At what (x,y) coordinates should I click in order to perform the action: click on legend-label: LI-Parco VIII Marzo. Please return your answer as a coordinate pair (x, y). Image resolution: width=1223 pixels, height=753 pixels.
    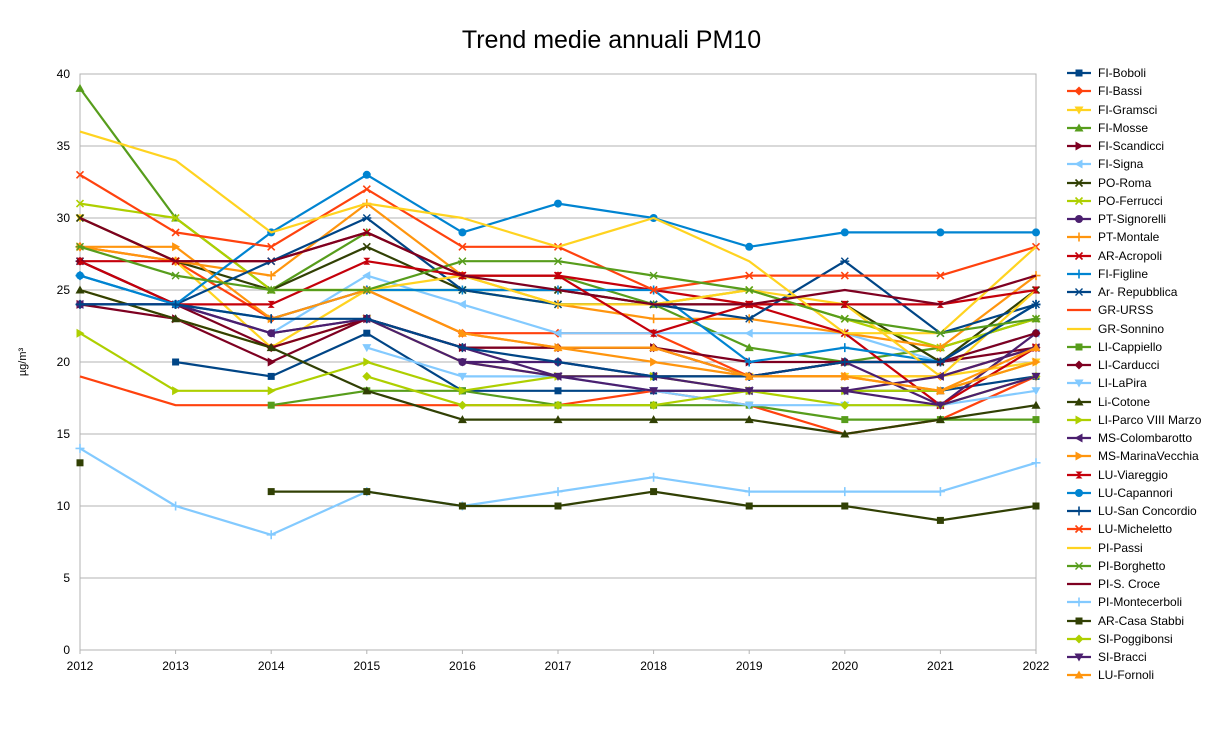
    Looking at the image, I should click on (1150, 419).